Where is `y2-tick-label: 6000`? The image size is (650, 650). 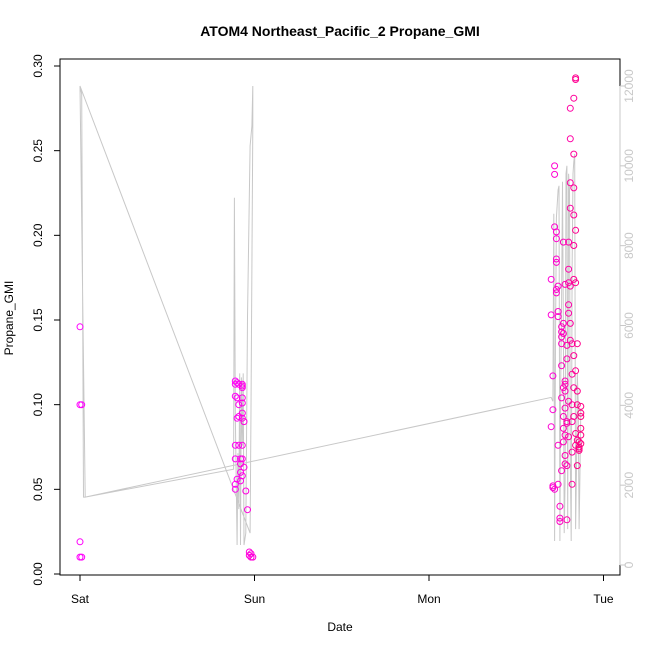
y2-tick-label: 6000 is located at coordinates (629, 325).